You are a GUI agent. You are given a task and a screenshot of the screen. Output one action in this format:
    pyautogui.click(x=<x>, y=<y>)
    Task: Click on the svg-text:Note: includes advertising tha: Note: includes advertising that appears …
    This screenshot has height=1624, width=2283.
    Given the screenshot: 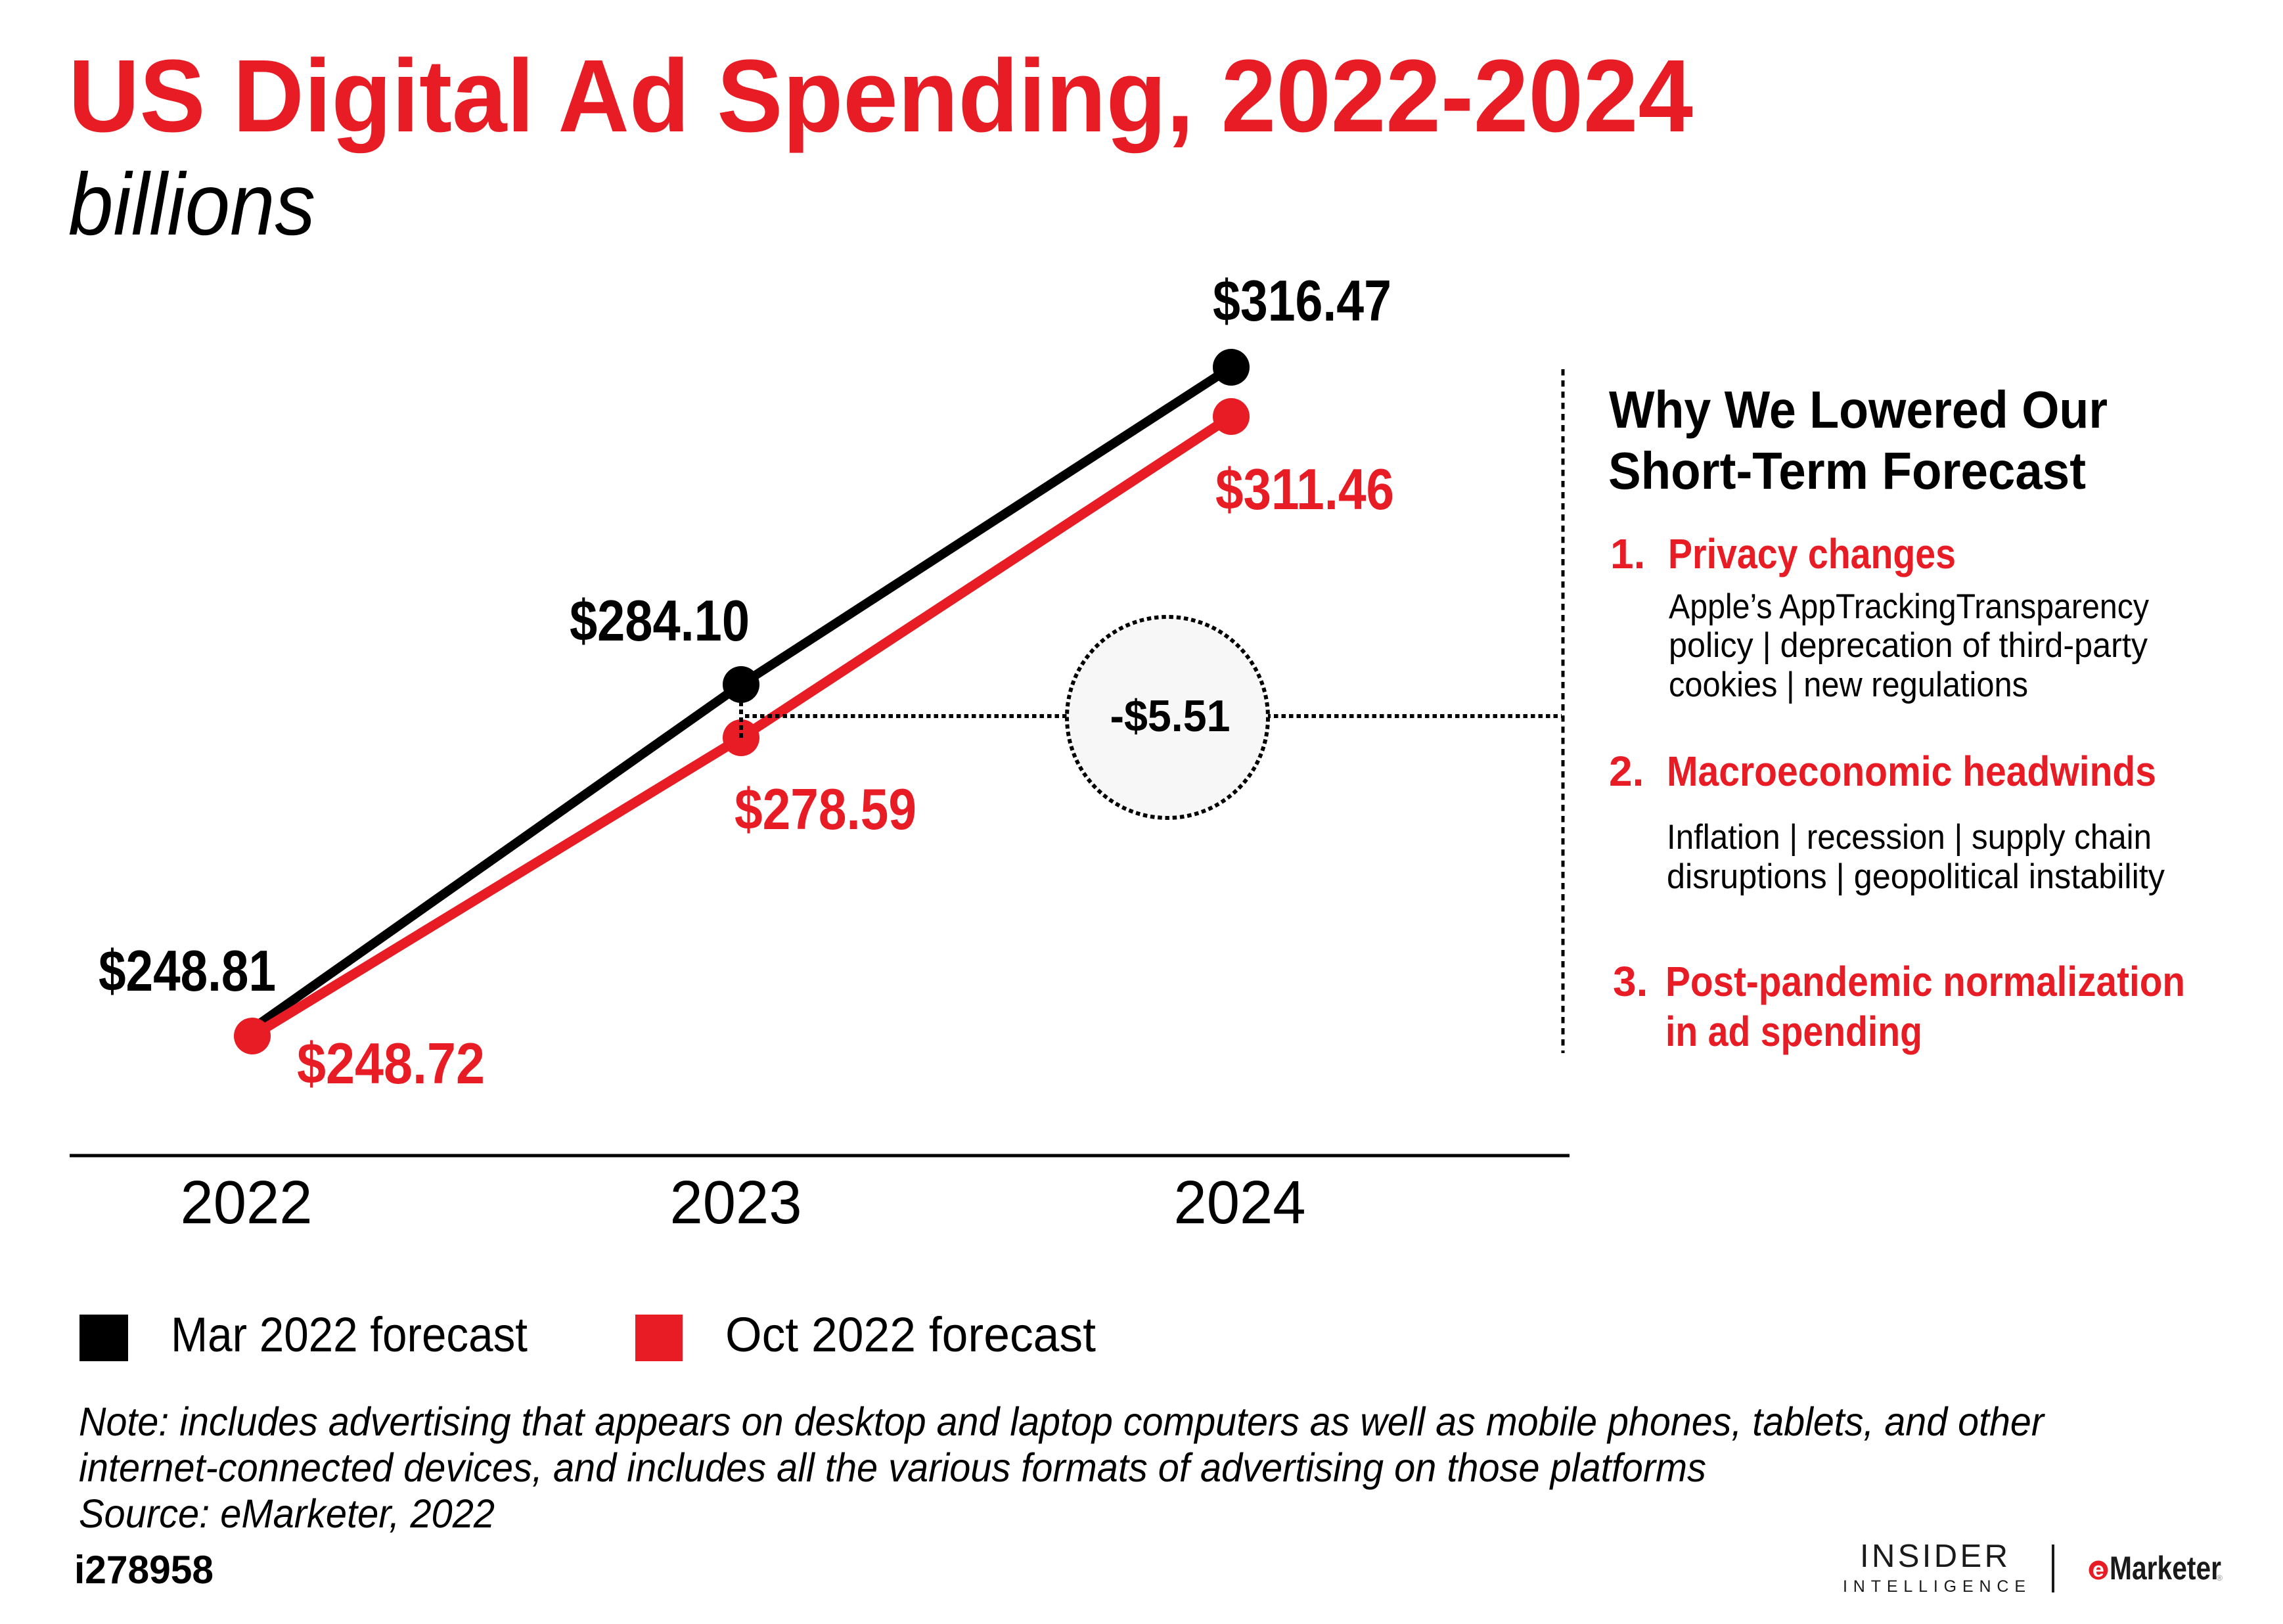 What is the action you would take?
    pyautogui.click(x=1062, y=1421)
    